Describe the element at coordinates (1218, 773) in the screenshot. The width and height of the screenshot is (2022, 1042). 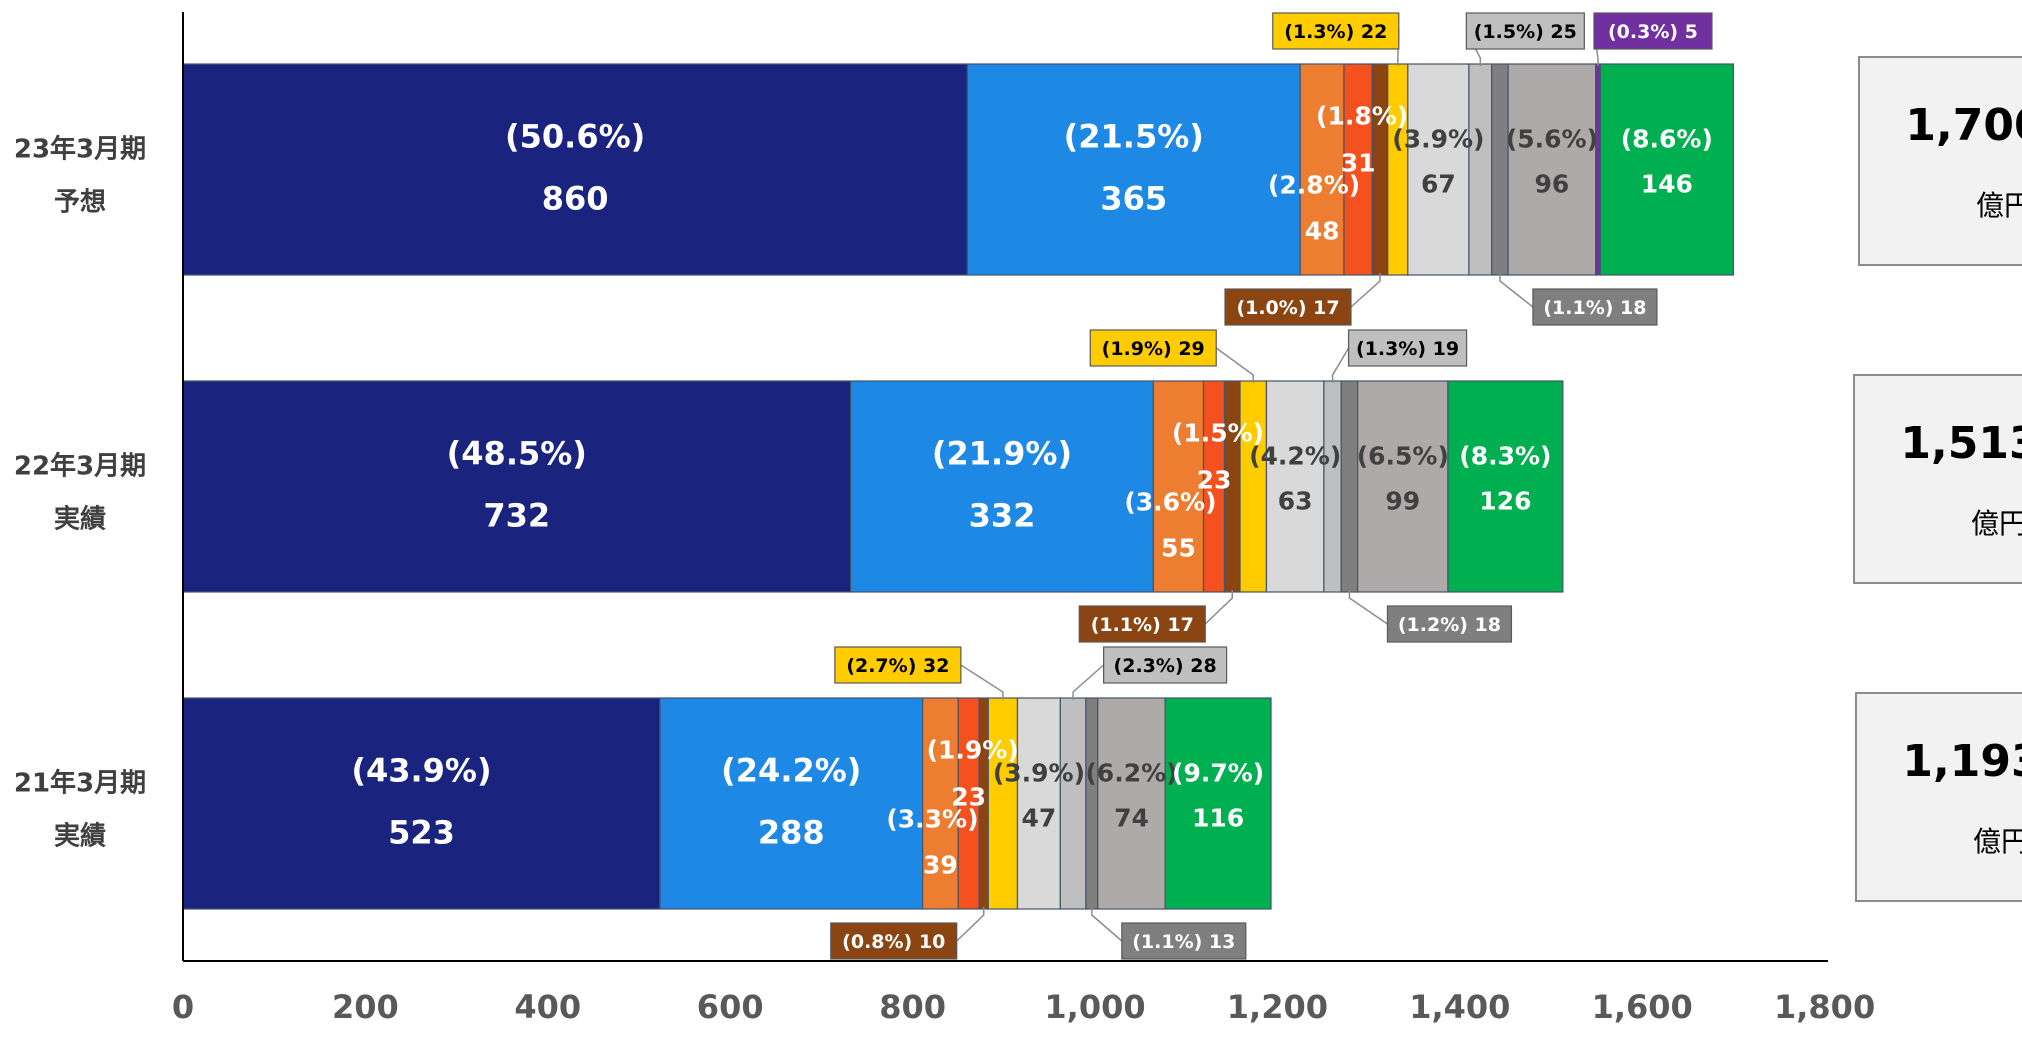
I see `segment-pct-2-11: (9.7%)` at that location.